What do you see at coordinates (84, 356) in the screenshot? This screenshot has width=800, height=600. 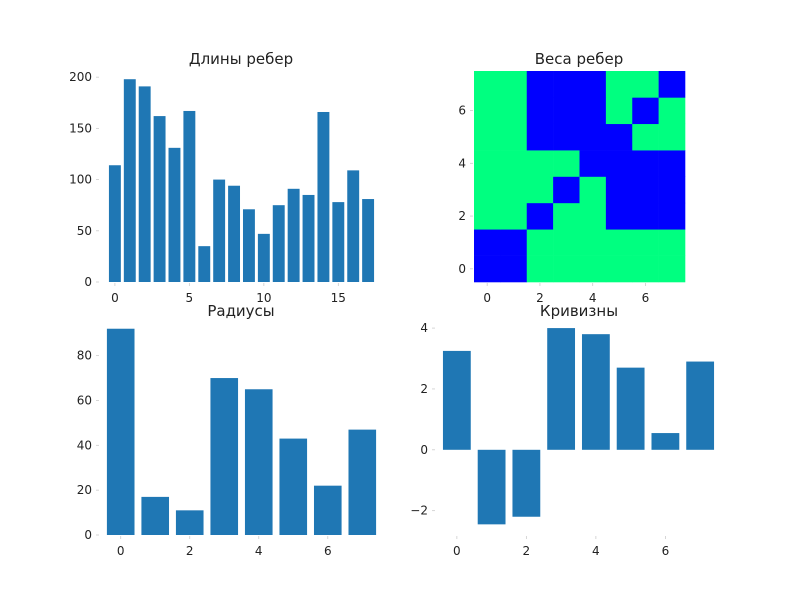 I see `y-tick-label: 80` at bounding box center [84, 356].